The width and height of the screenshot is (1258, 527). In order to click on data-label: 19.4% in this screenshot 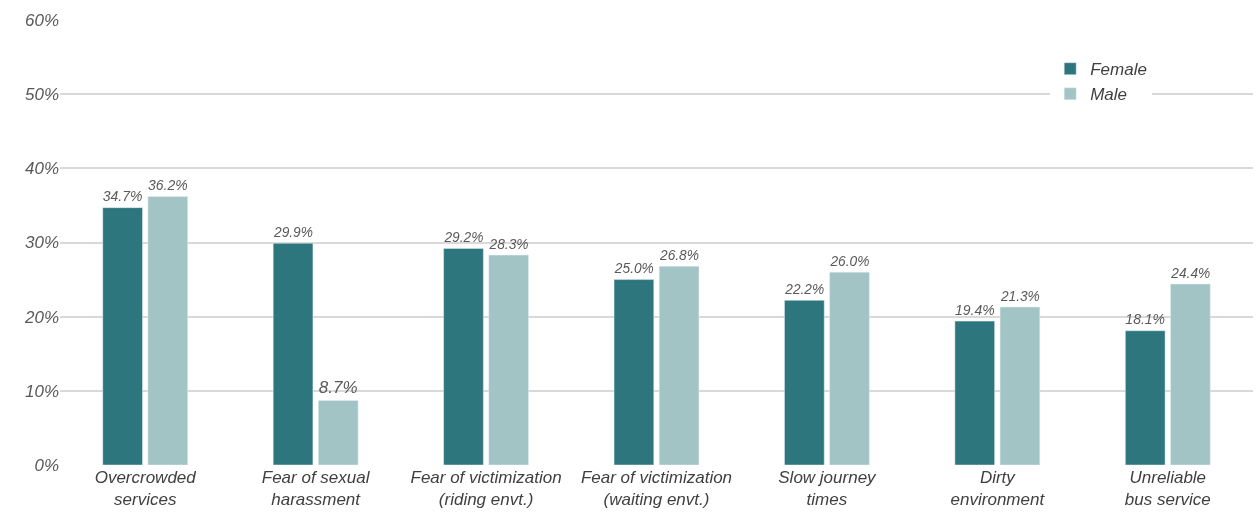, I will do `click(974, 309)`.